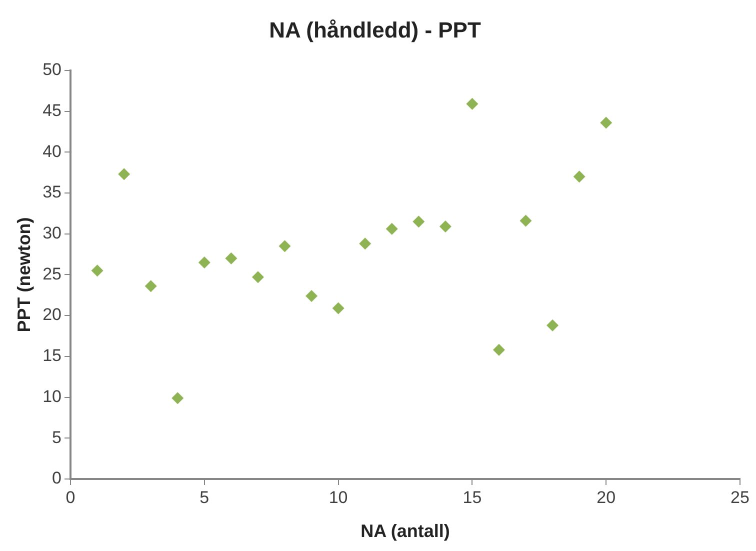  What do you see at coordinates (405, 531) in the screenshot?
I see `x-axis-title: NA (antall)` at bounding box center [405, 531].